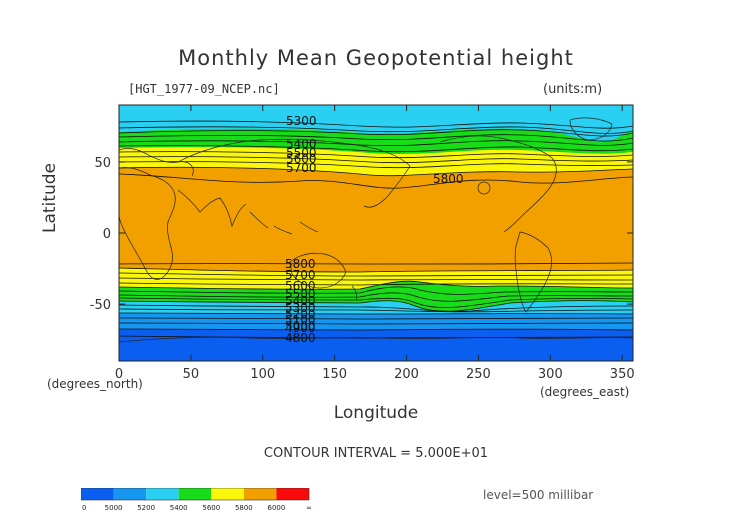  What do you see at coordinates (622, 374) in the screenshot?
I see `x-tick-label: 350` at bounding box center [622, 374].